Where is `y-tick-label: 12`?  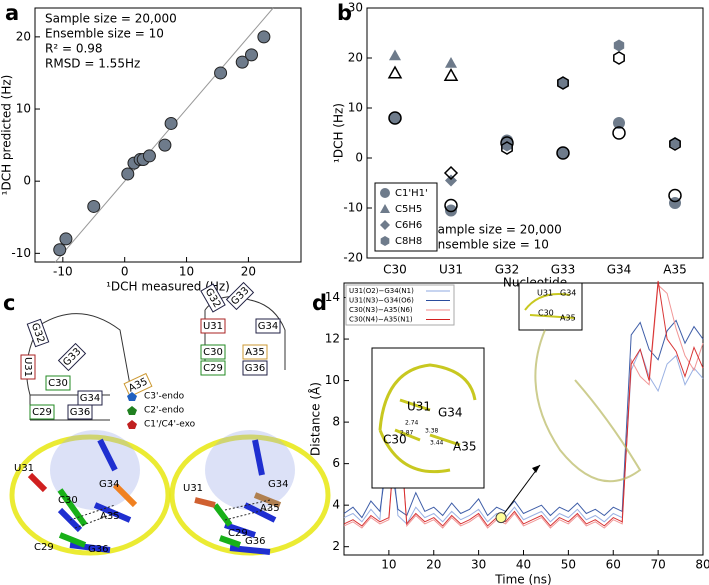 y-tick-label: 12 is located at coordinates (332, 339).